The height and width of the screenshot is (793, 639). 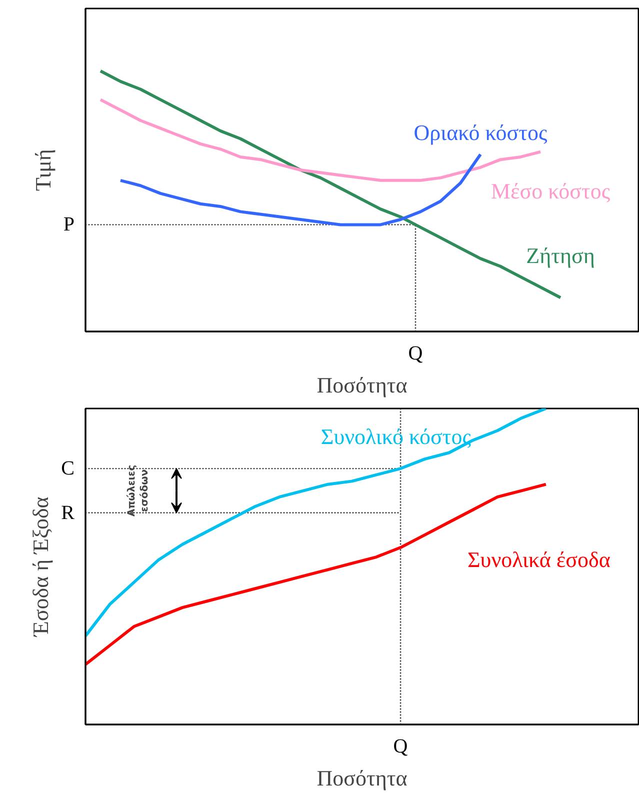 I want to click on annotation: Απώλειες εσόδων, so click(x=138, y=490).